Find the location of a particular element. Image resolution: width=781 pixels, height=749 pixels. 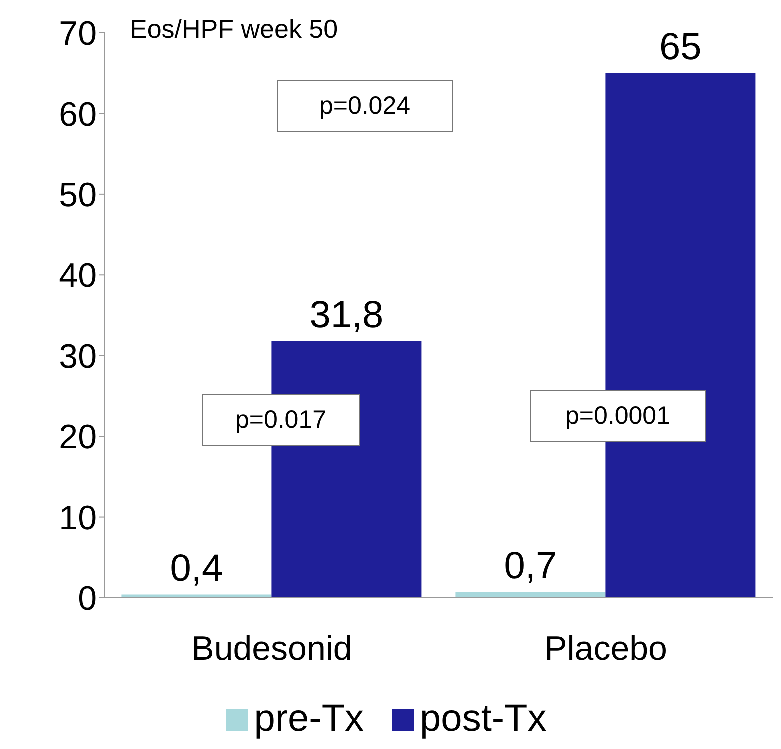

text-box: p=0.0001 is located at coordinates (618, 416).